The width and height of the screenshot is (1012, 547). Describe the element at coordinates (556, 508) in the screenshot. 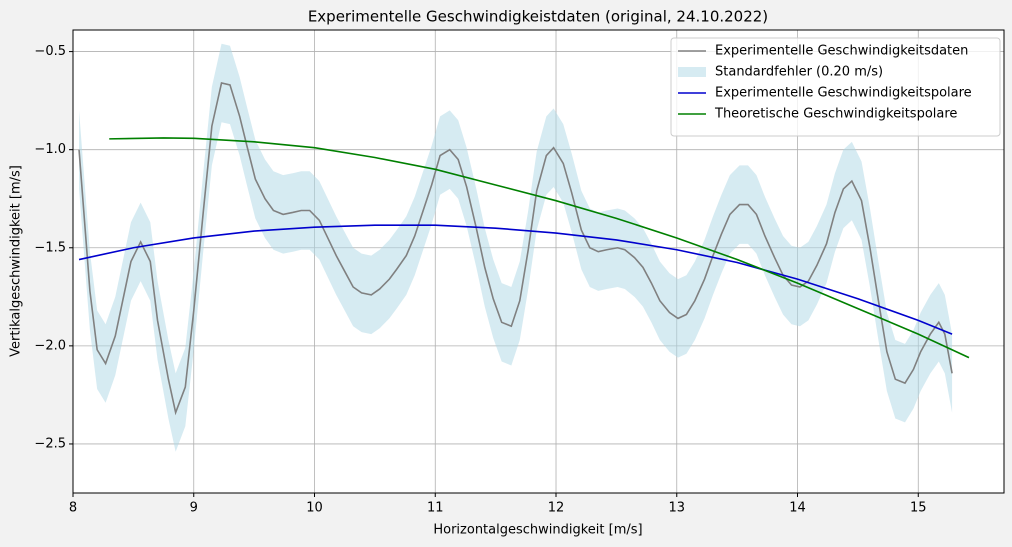

I see `x-tick-label: 12` at that location.